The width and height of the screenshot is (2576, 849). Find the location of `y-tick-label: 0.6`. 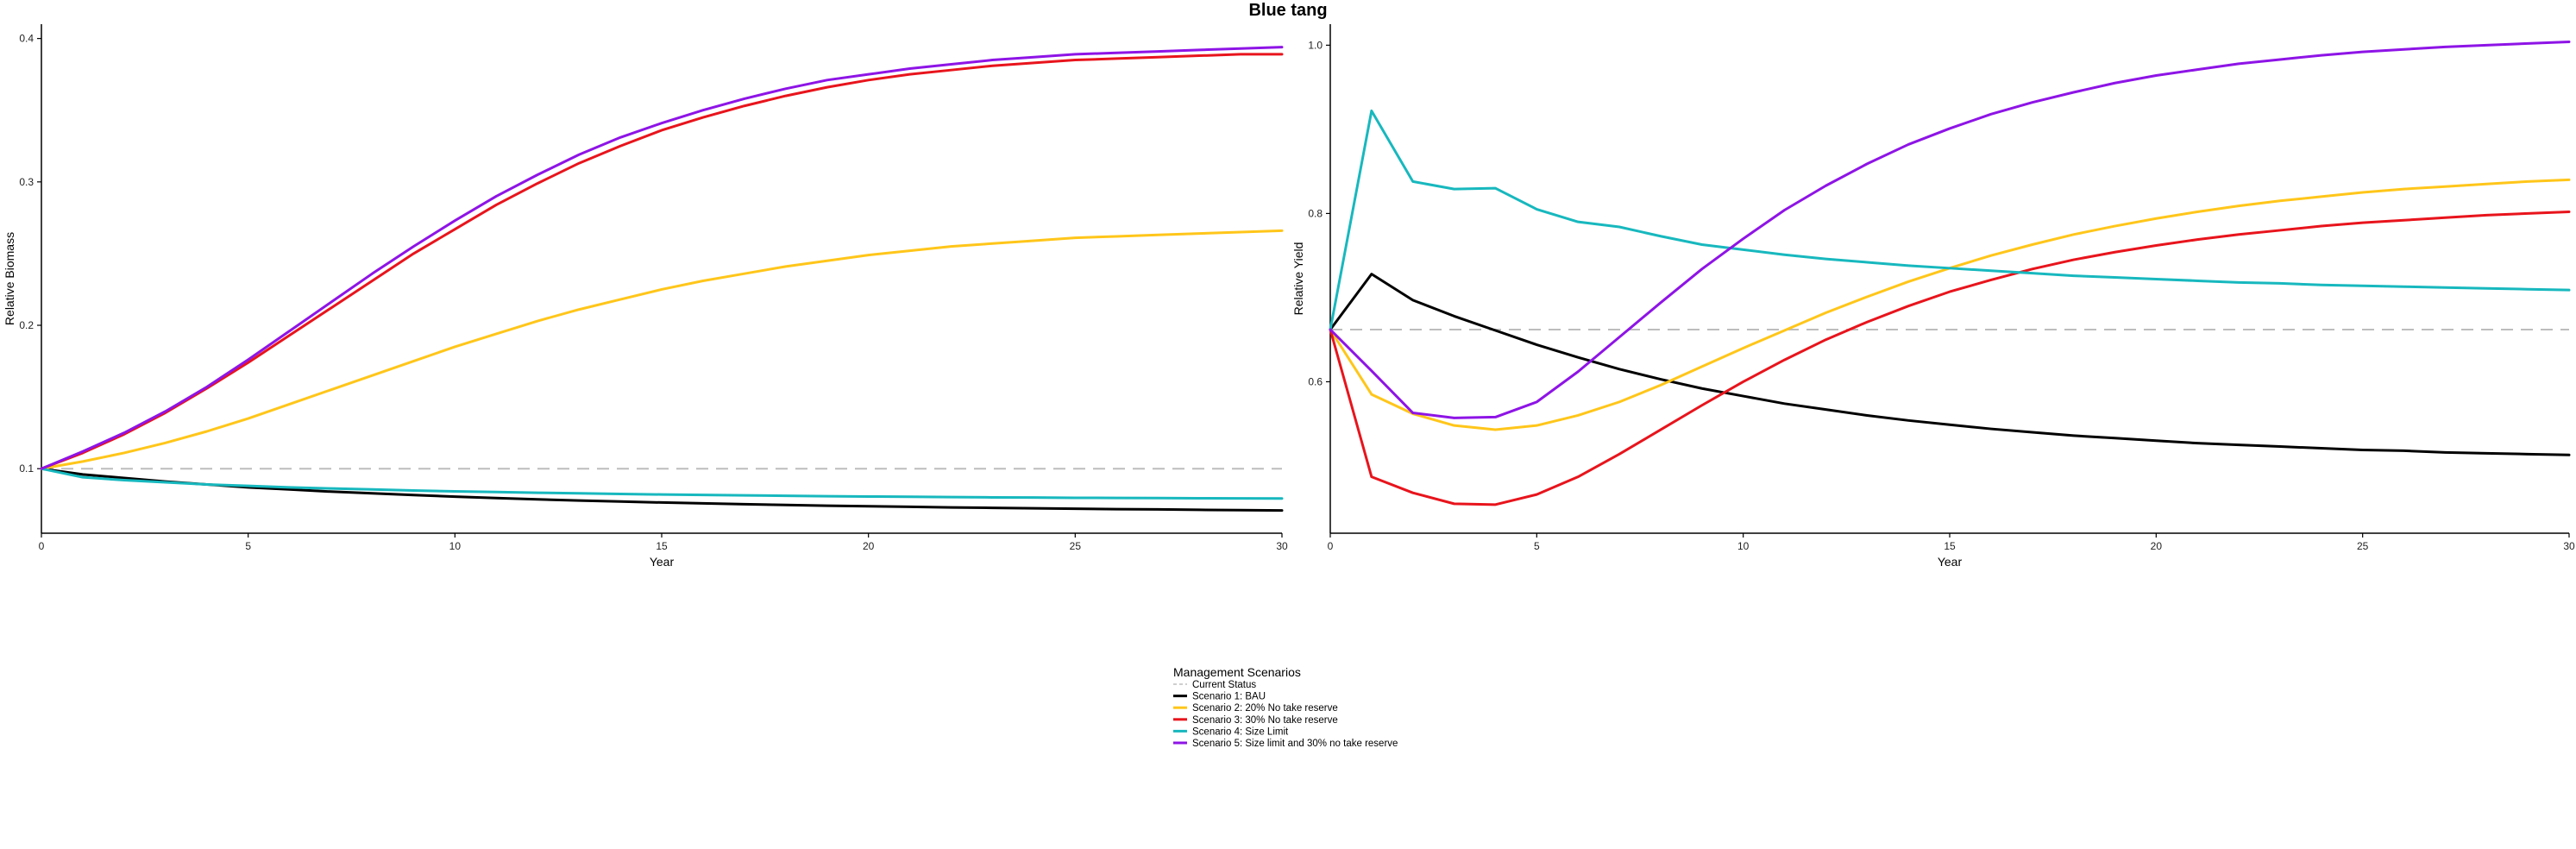

y-tick-label: 0.6 is located at coordinates (1315, 381).